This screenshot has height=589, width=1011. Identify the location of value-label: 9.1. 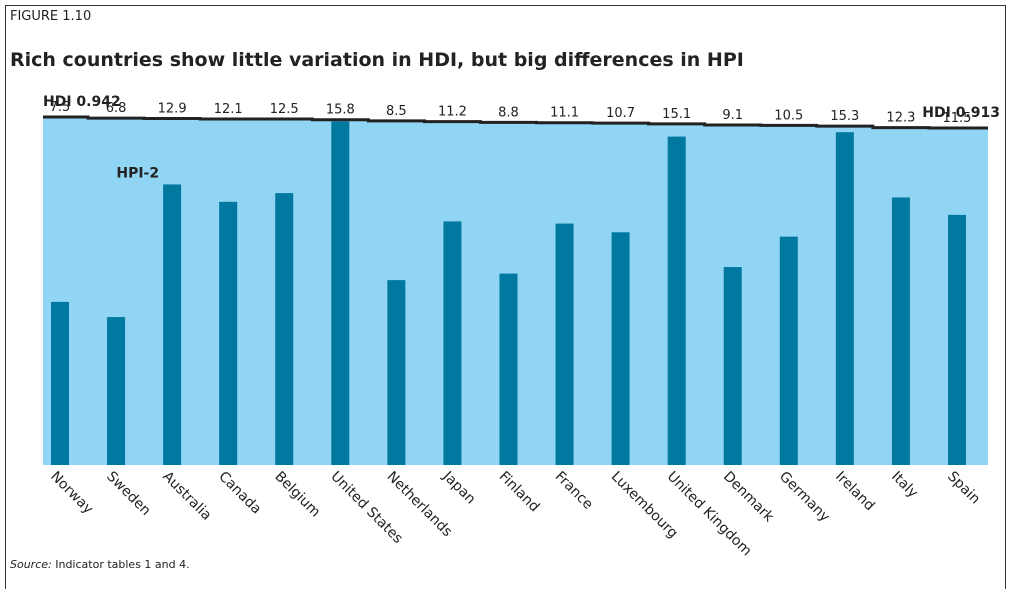
(732, 115).